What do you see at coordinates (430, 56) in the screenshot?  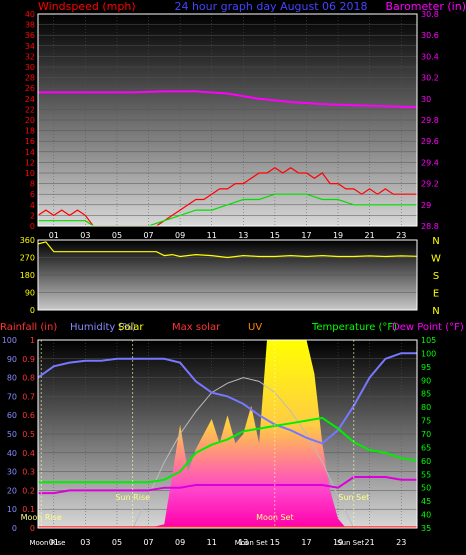 I see `right-tick-label: 30.4` at bounding box center [430, 56].